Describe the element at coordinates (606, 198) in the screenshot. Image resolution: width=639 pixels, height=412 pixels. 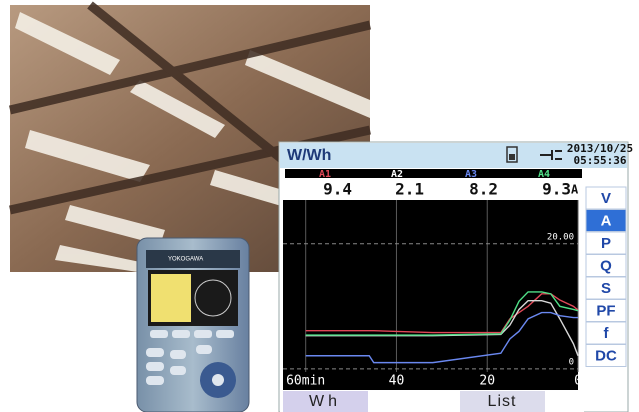
I see `menu-item: V` at that location.